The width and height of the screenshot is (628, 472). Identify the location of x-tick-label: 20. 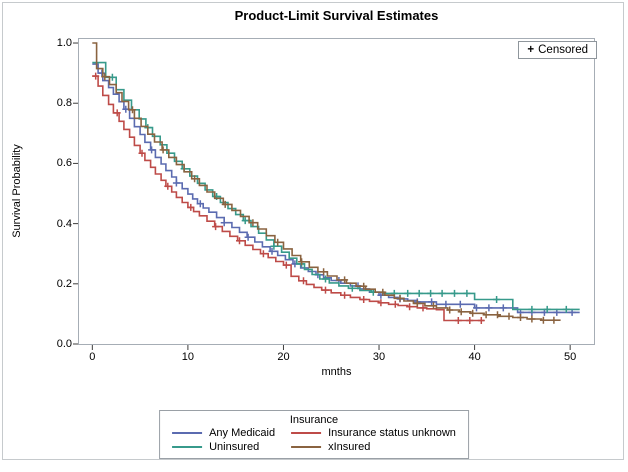
(283, 357).